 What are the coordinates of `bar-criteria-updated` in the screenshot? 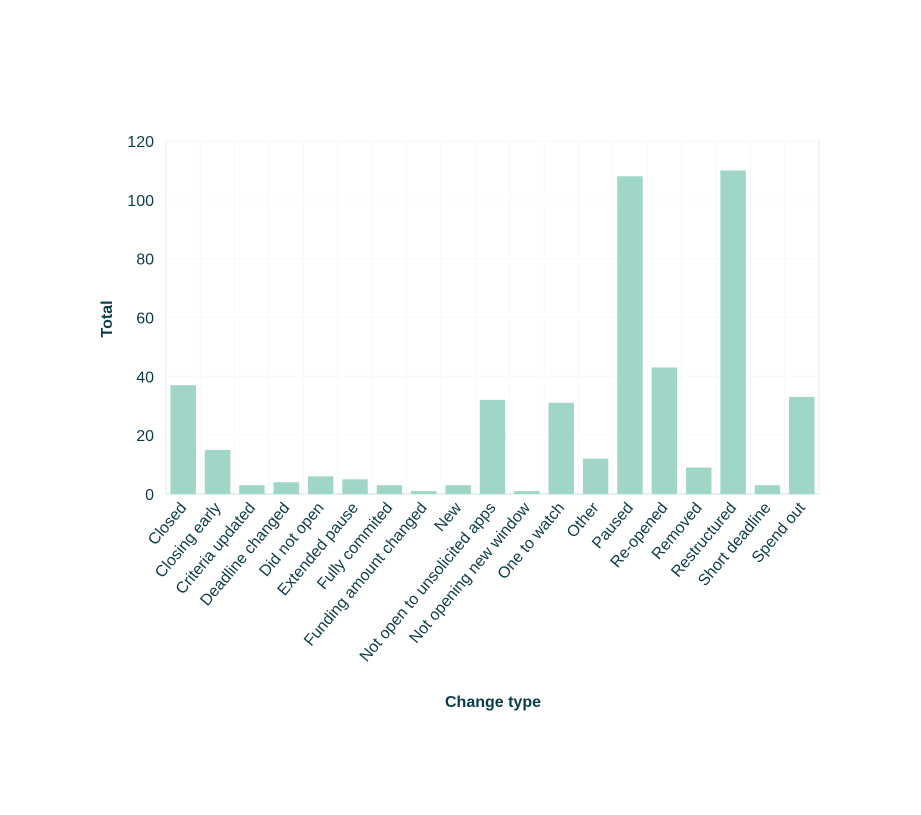 It's located at (252, 489).